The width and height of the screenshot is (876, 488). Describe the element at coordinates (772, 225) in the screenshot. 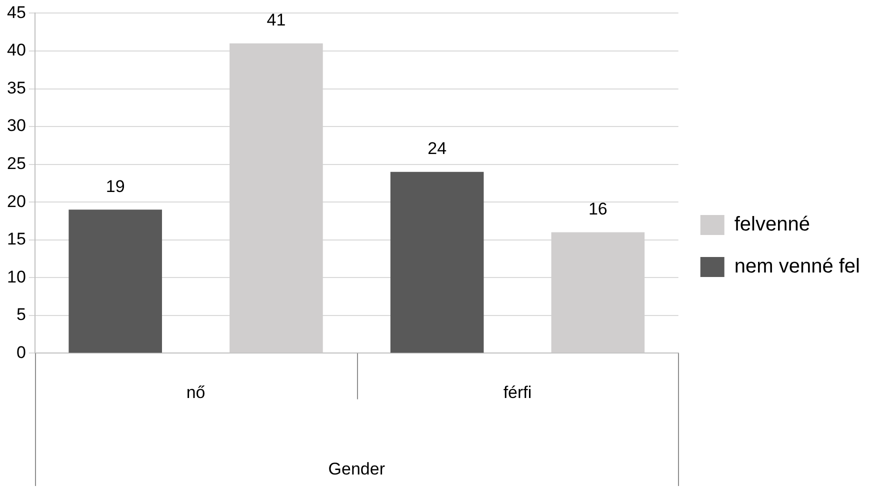

I see `legend-label: felvenné` at that location.